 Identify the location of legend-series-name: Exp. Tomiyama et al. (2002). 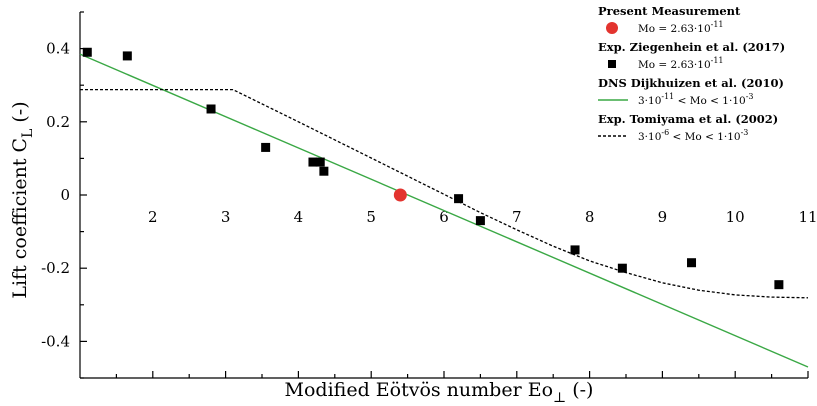
(688, 119).